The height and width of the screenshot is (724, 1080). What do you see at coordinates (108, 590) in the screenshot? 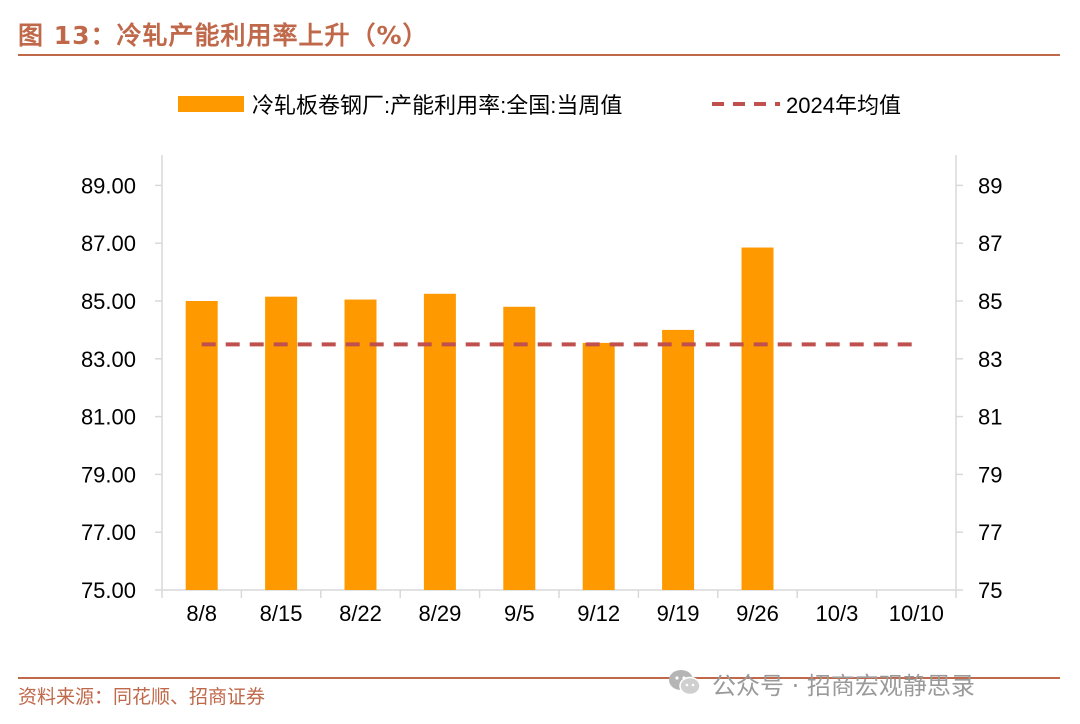
I see `left-y-tick-label: 75.00` at bounding box center [108, 590].